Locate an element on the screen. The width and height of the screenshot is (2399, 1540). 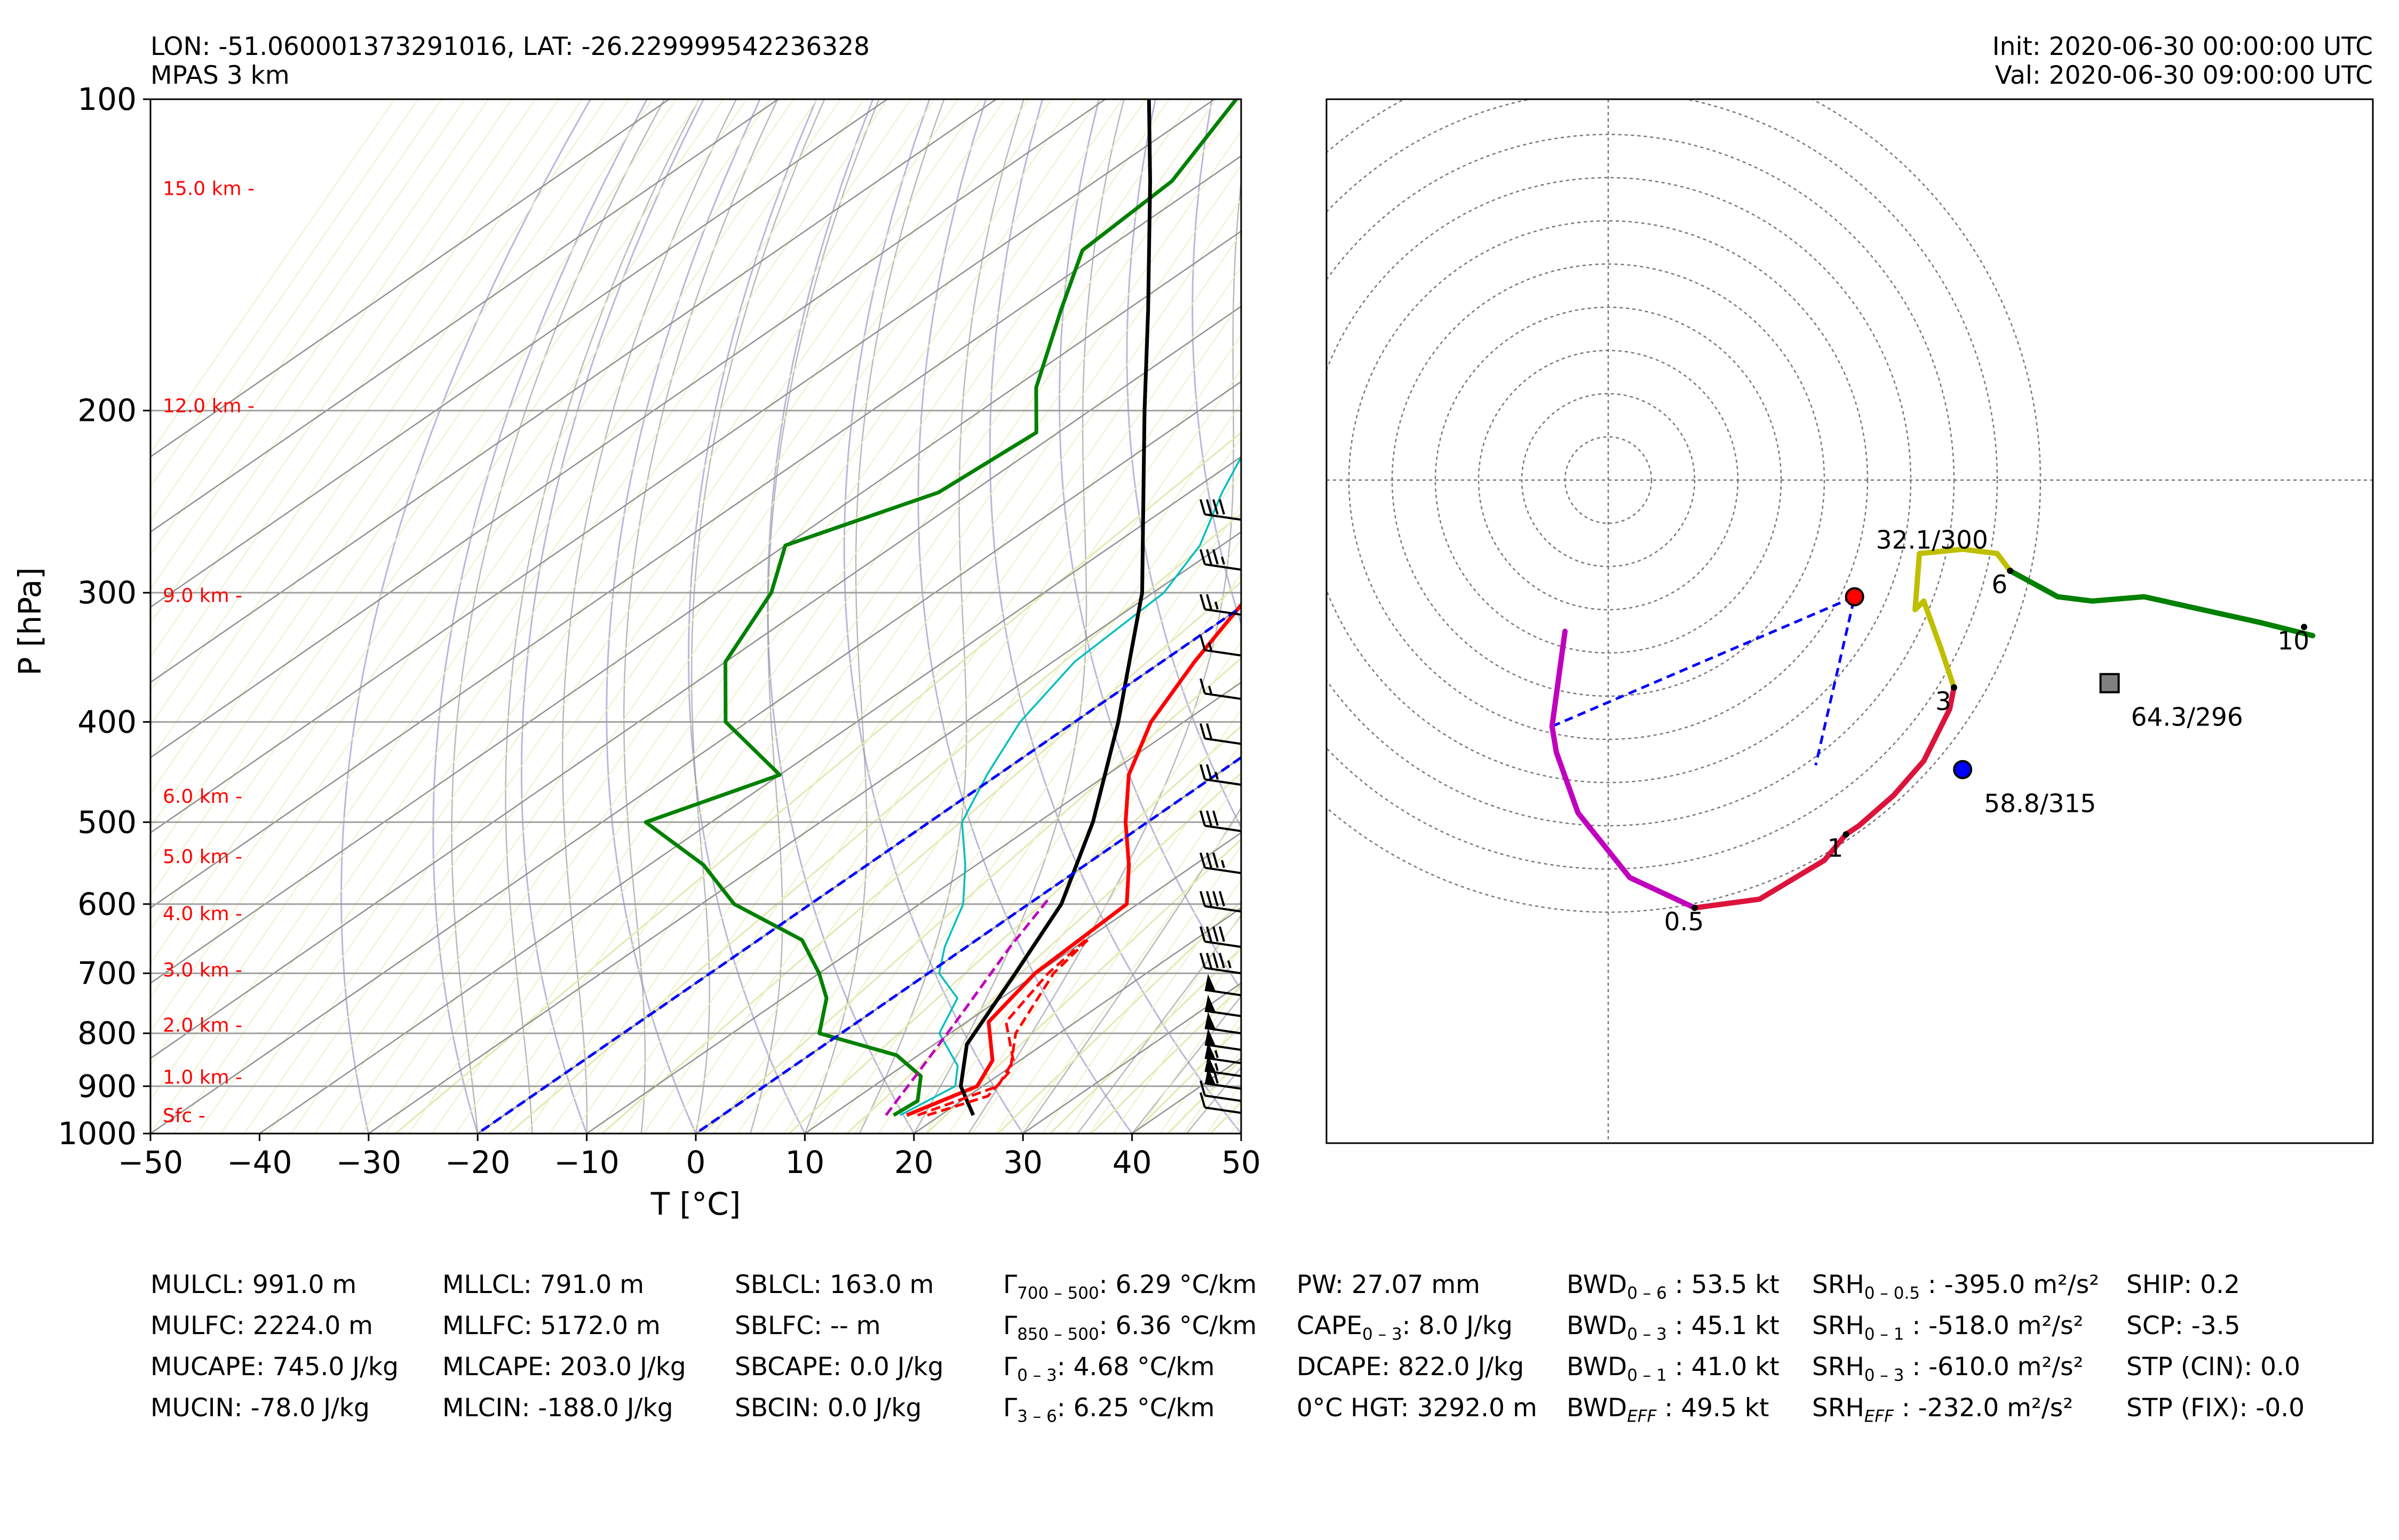
height-marker is located at coordinates (2010, 571).